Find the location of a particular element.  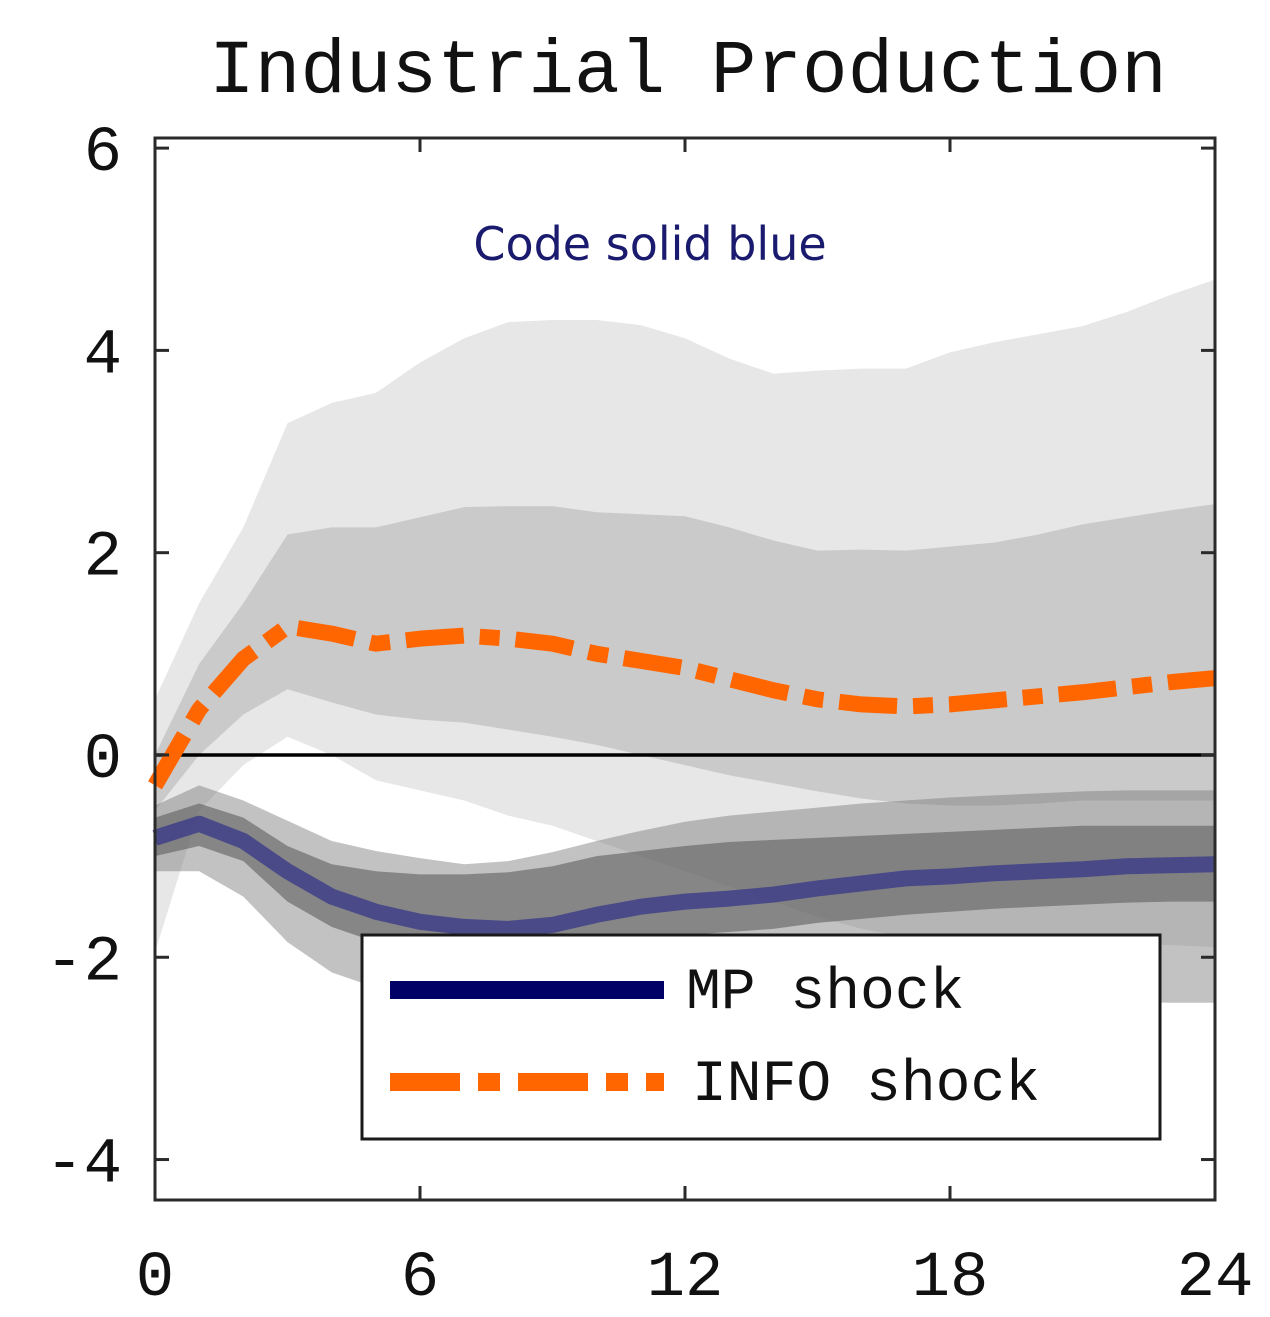

legend: MP shock INFO shock is located at coordinates (761, 1037).